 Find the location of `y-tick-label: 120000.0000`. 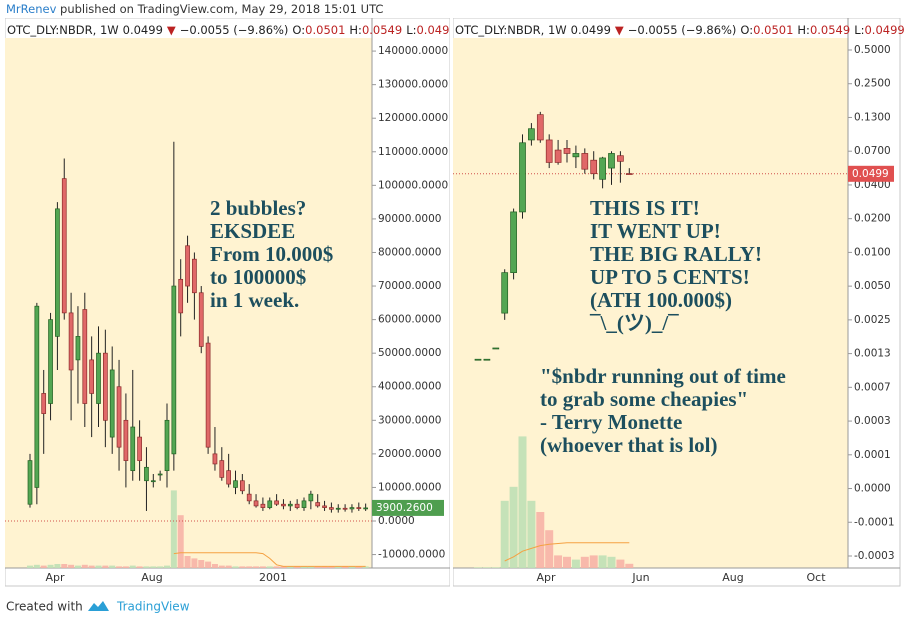

y-tick-label: 120000.0000 is located at coordinates (413, 118).